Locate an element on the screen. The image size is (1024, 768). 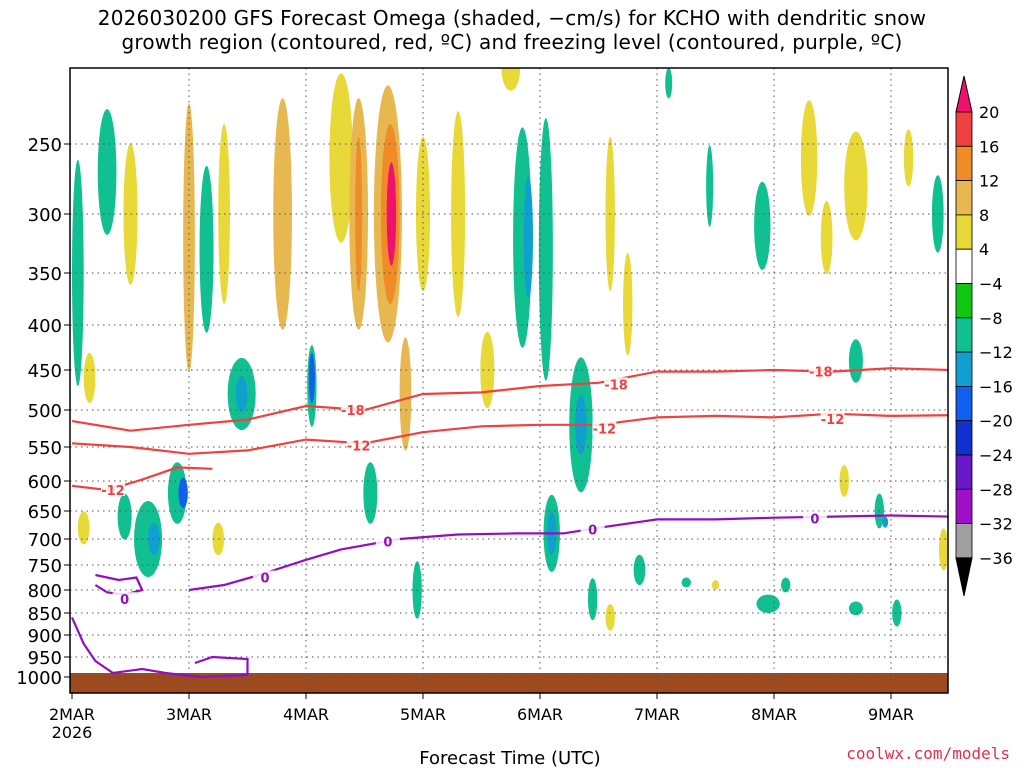
y-tick-label: 750 is located at coordinates (45, 566).